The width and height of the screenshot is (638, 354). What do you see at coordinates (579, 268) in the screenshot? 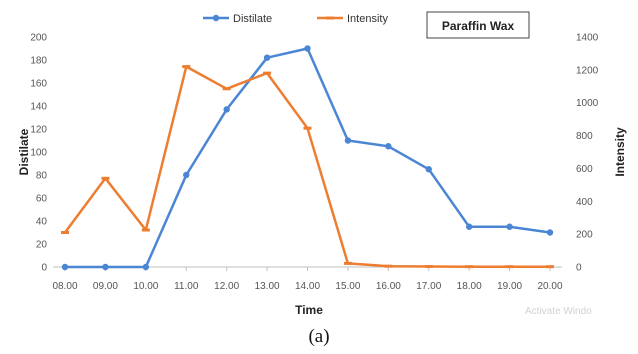
I see `right-axis-tick-label: 0` at bounding box center [579, 268].